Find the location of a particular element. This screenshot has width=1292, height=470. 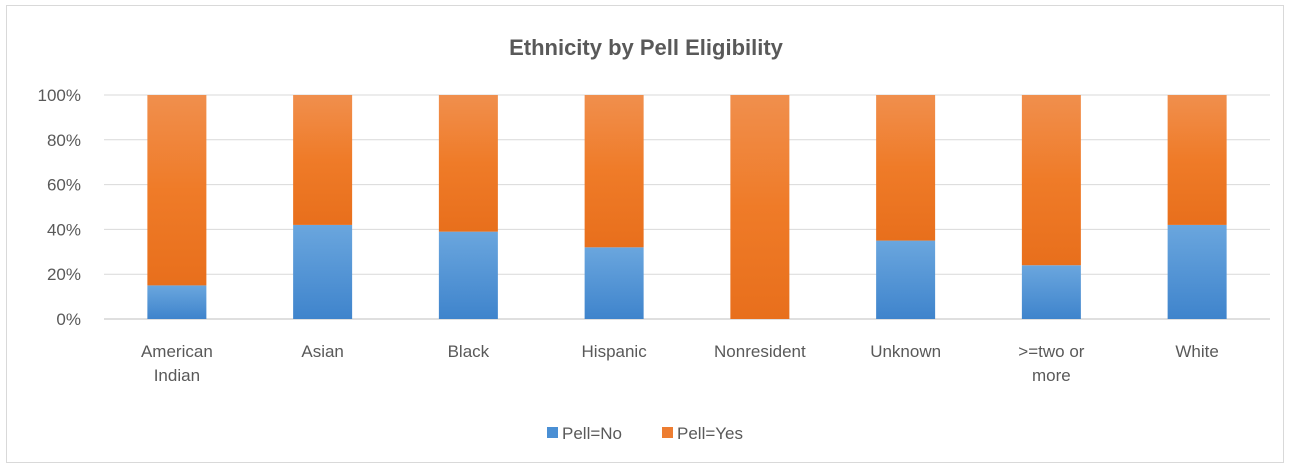

x-tick-label: Unknown is located at coordinates (905, 351).